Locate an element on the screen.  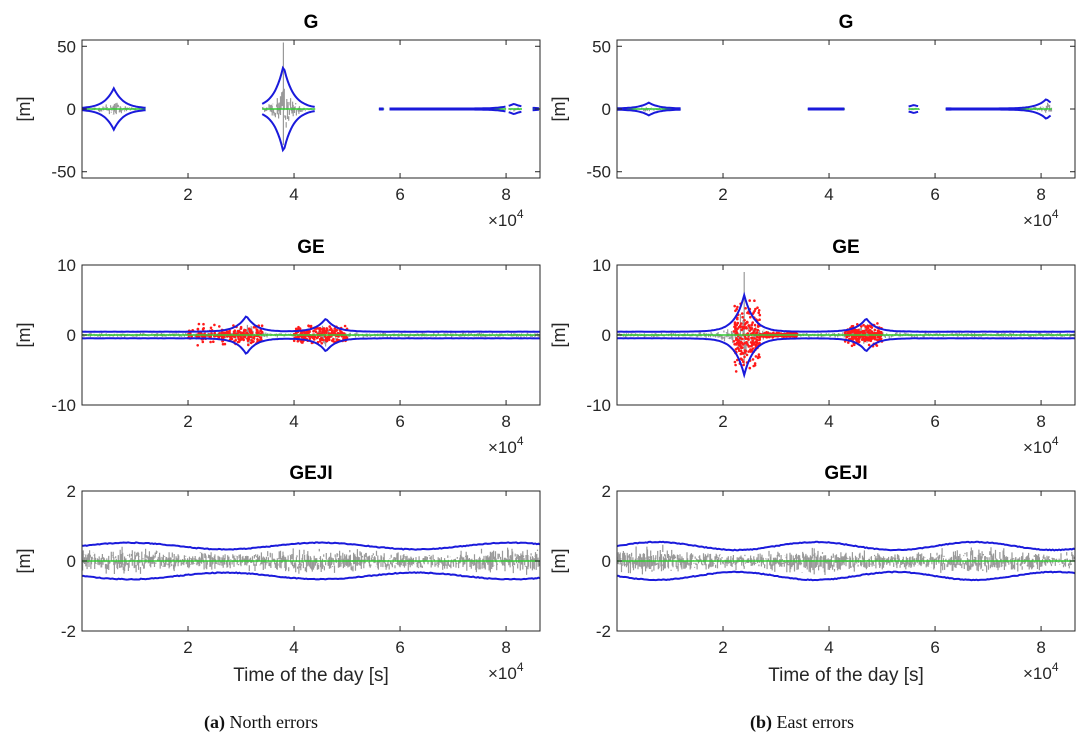
panel-a-g-axes: -50 0 50 2 4 6 8 ×104 G [m] is located at coordinates (277, 121).